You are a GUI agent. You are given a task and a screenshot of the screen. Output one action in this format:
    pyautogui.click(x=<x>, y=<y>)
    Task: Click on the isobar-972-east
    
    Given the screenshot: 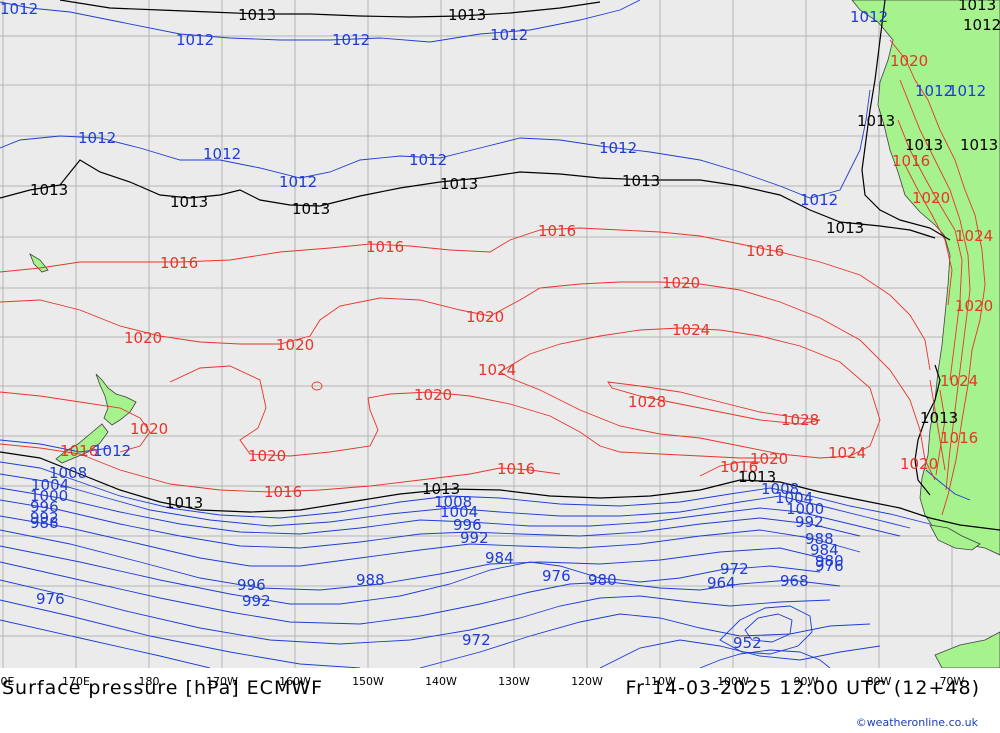 What is the action you would take?
    pyautogui.click(x=645, y=640)
    